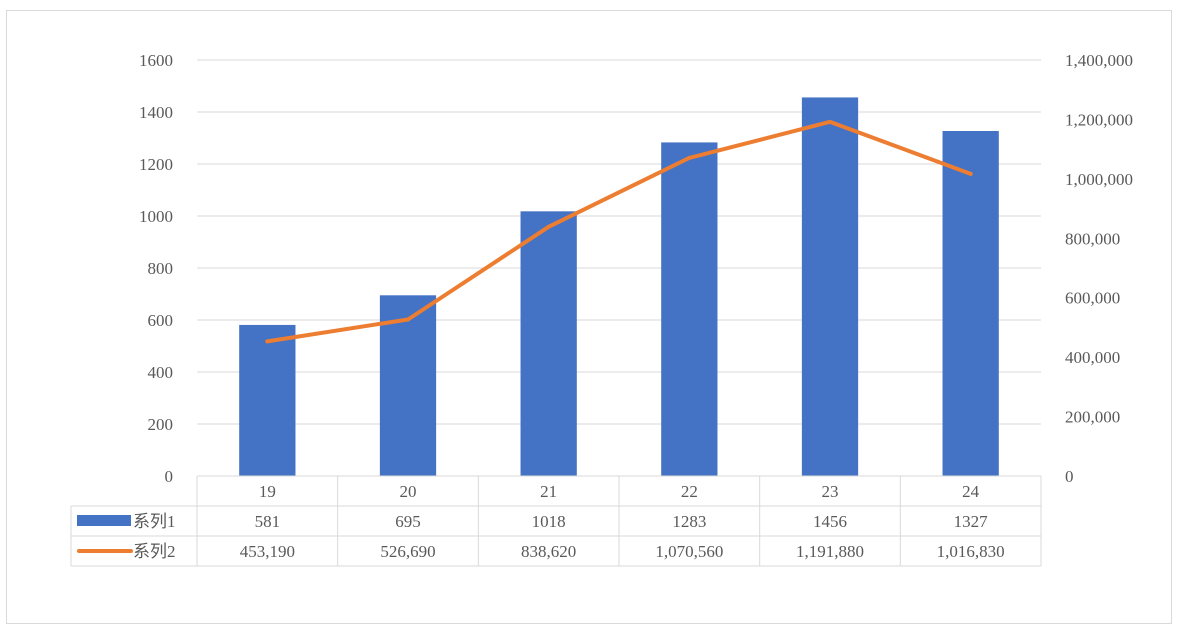 The width and height of the screenshot is (1181, 632). I want to click on table-value: 1,016,830, so click(971, 551).